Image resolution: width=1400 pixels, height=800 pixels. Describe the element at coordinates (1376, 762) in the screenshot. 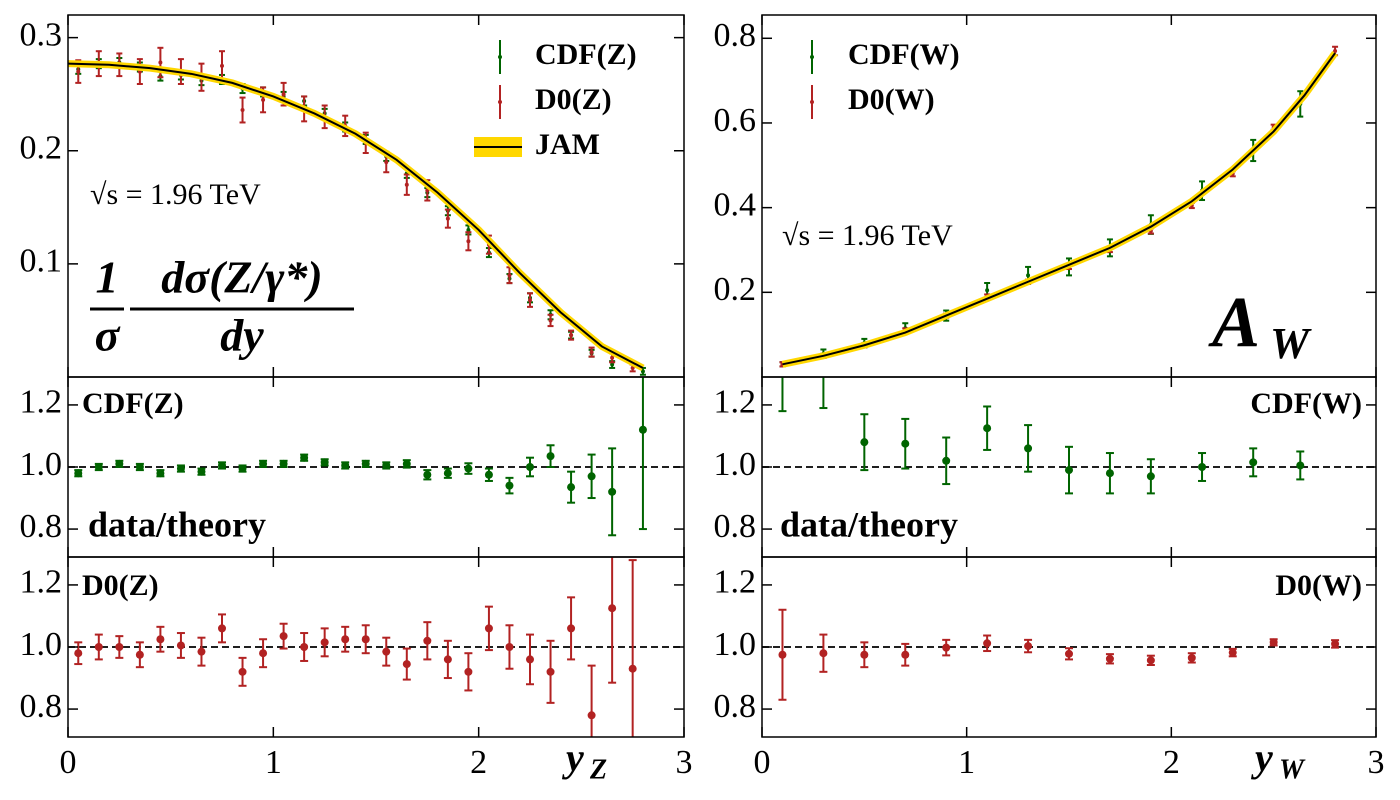

I see `x-tick-label: 3` at that location.